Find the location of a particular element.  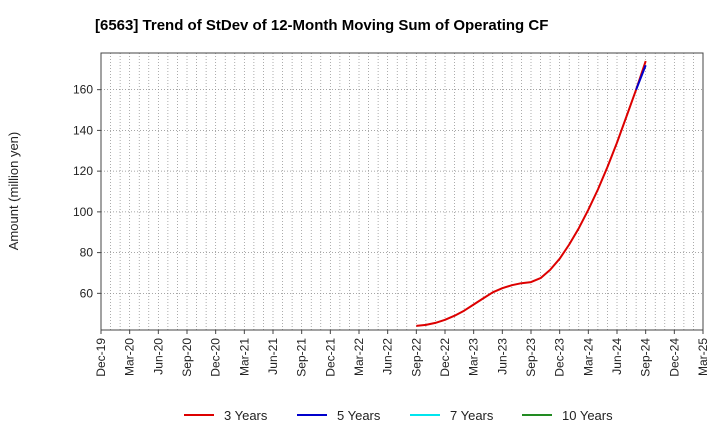

series-line-5-years is located at coordinates (641, 77).